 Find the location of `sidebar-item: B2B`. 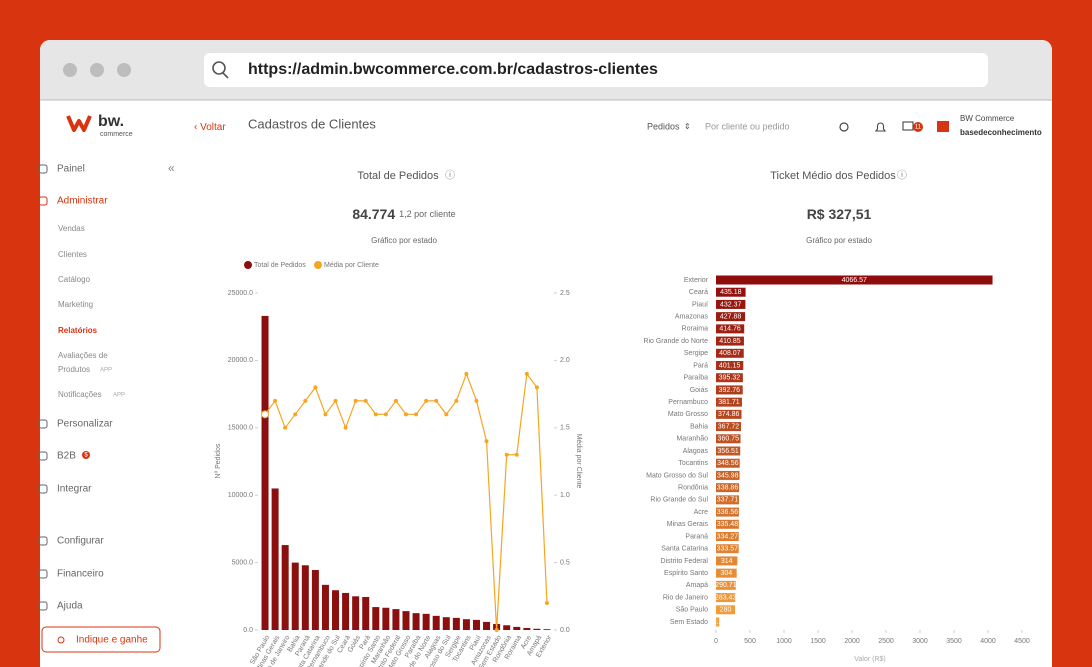

sidebar-item: B2B is located at coordinates (66, 456).